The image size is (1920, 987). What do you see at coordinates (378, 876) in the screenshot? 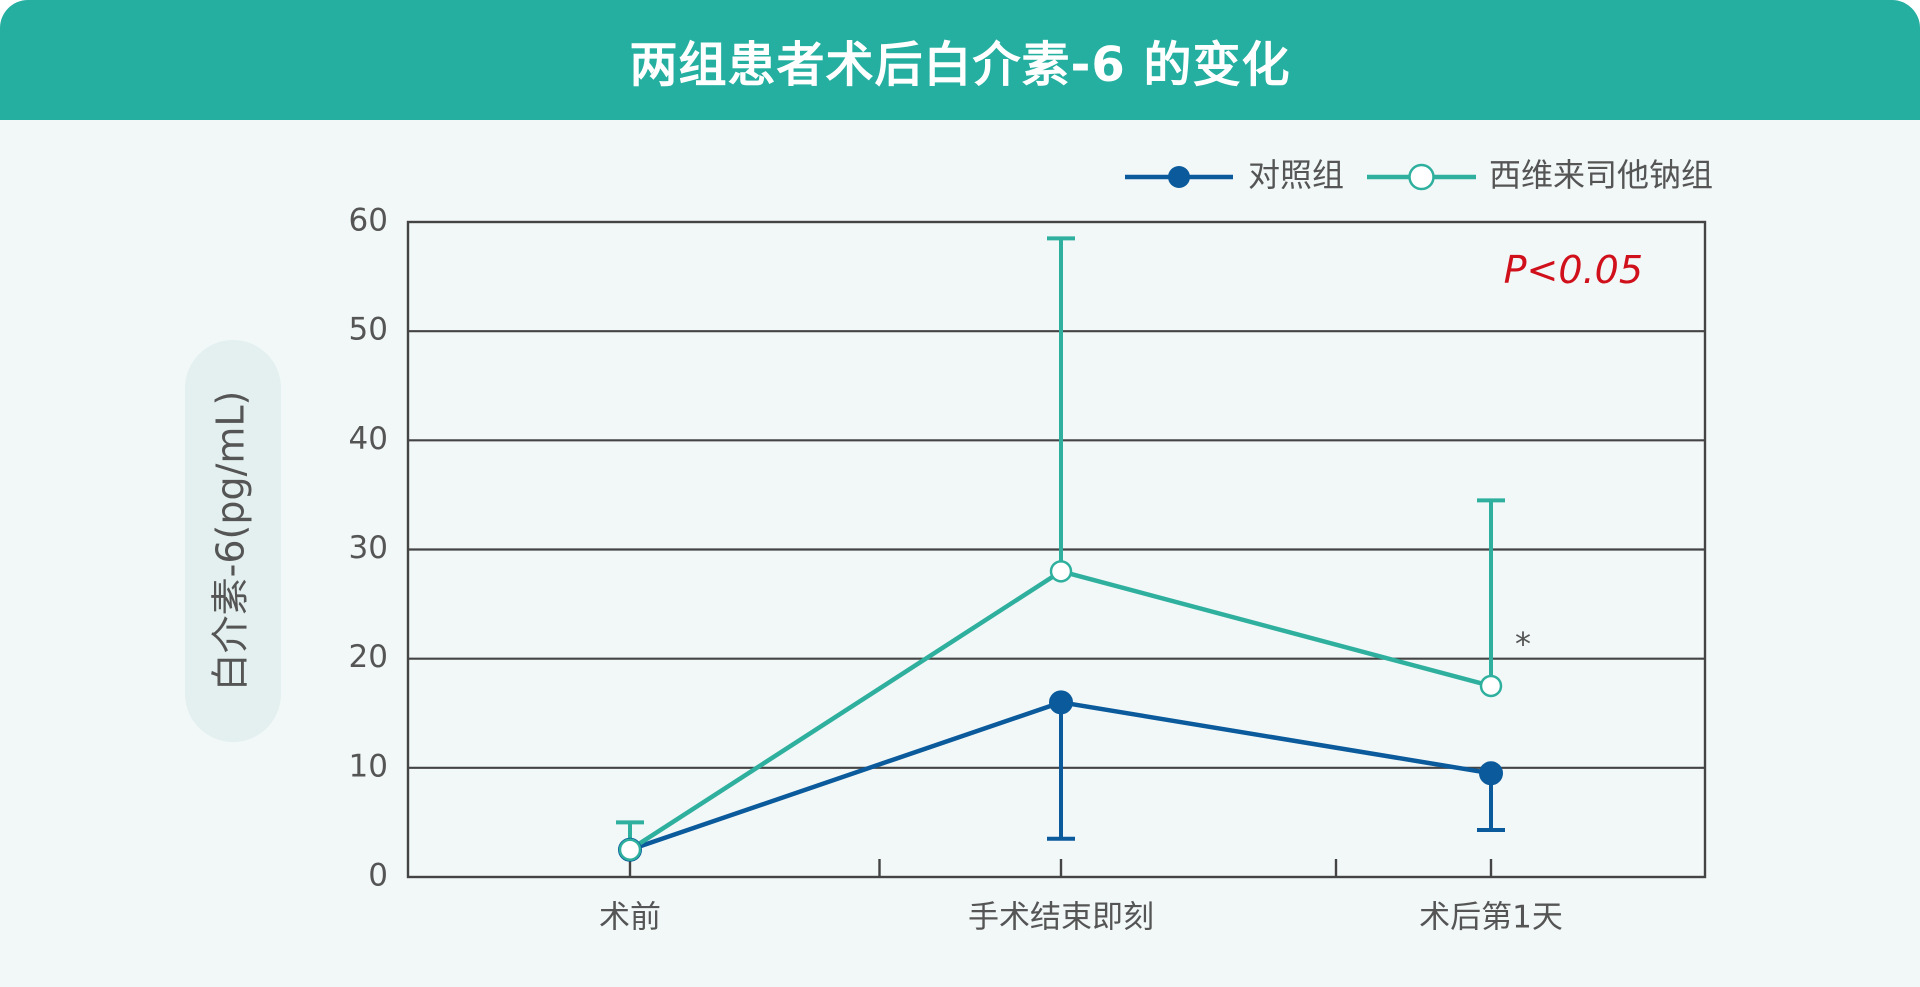
I see `y-tick-label: 0` at bounding box center [378, 876].